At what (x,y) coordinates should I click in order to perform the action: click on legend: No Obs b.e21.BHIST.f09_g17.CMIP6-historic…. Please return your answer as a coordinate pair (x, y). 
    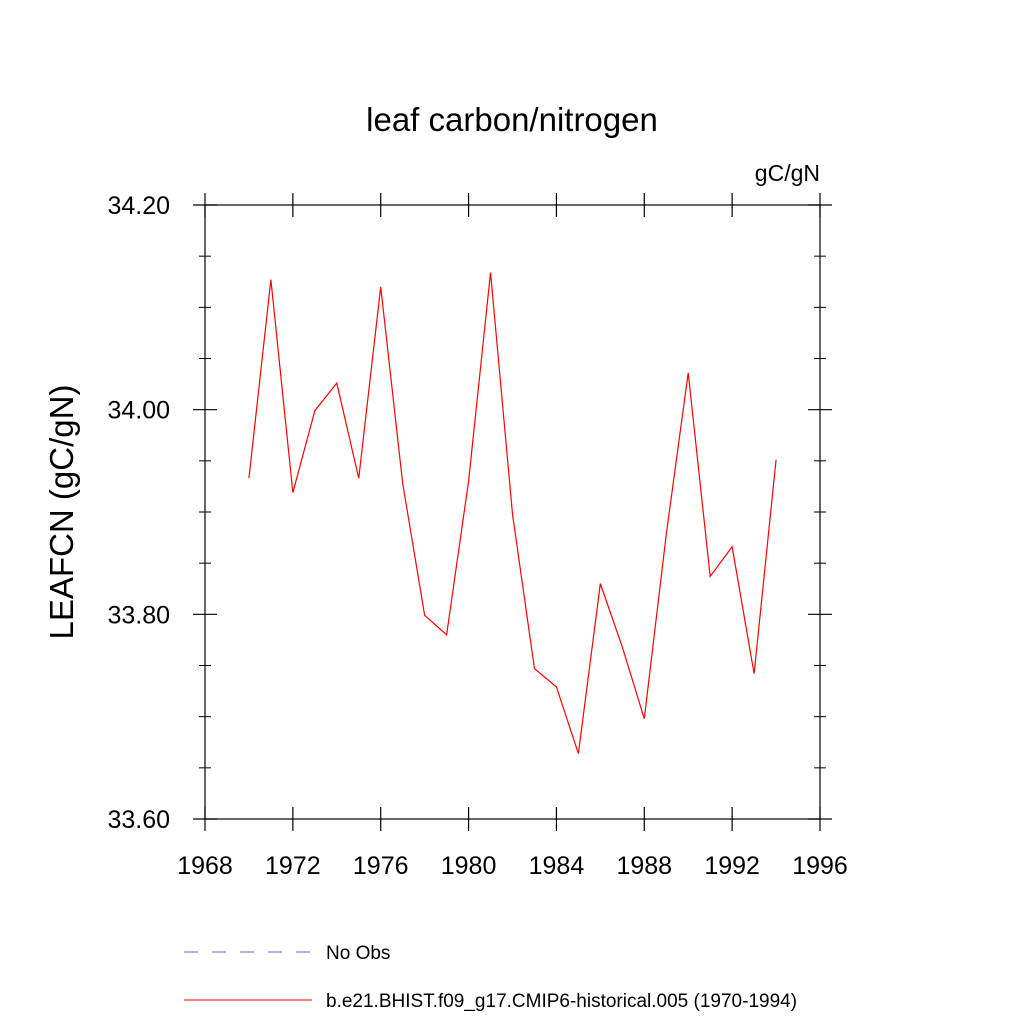
    Looking at the image, I should click on (490, 977).